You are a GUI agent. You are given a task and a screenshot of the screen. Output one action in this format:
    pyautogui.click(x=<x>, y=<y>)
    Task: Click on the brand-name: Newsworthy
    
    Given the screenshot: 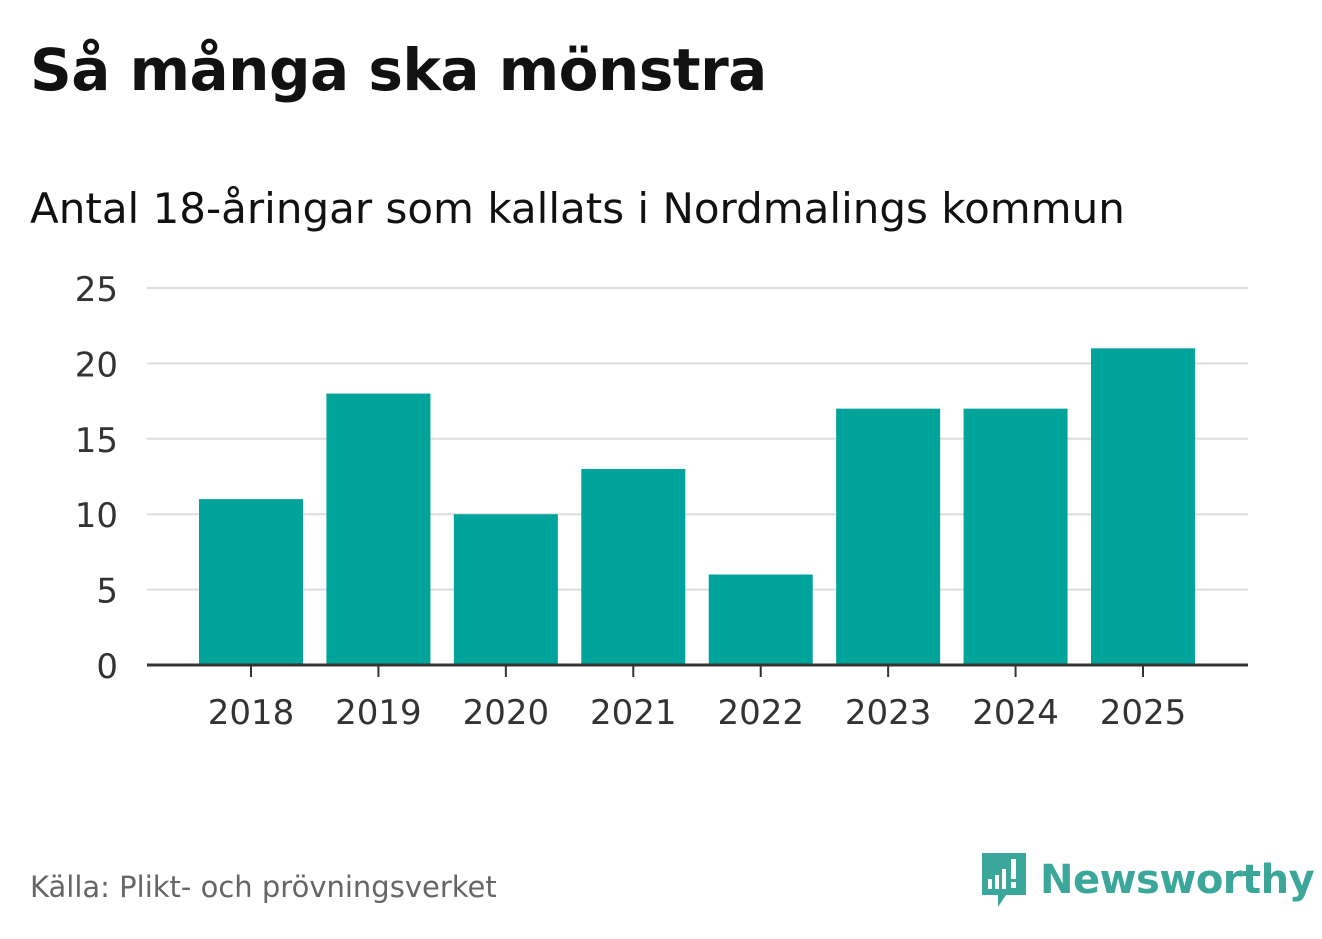 What is the action you would take?
    pyautogui.click(x=1177, y=880)
    